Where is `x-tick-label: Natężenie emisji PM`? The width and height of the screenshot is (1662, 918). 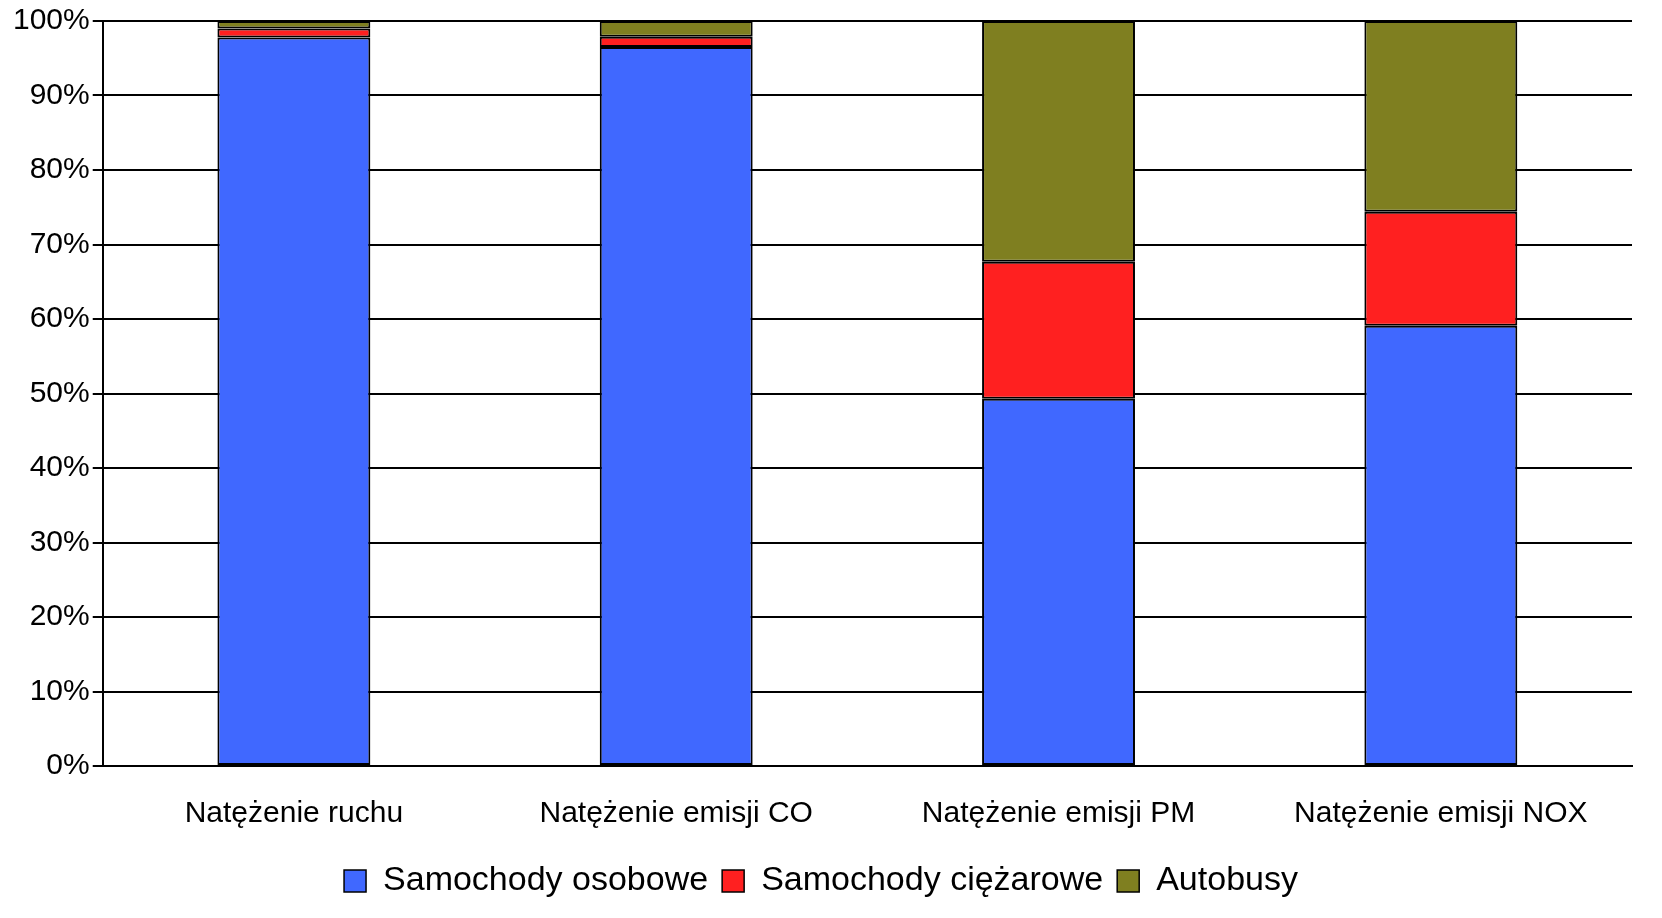
x-tick-label: Natężenie emisji PM is located at coordinates (1058, 812).